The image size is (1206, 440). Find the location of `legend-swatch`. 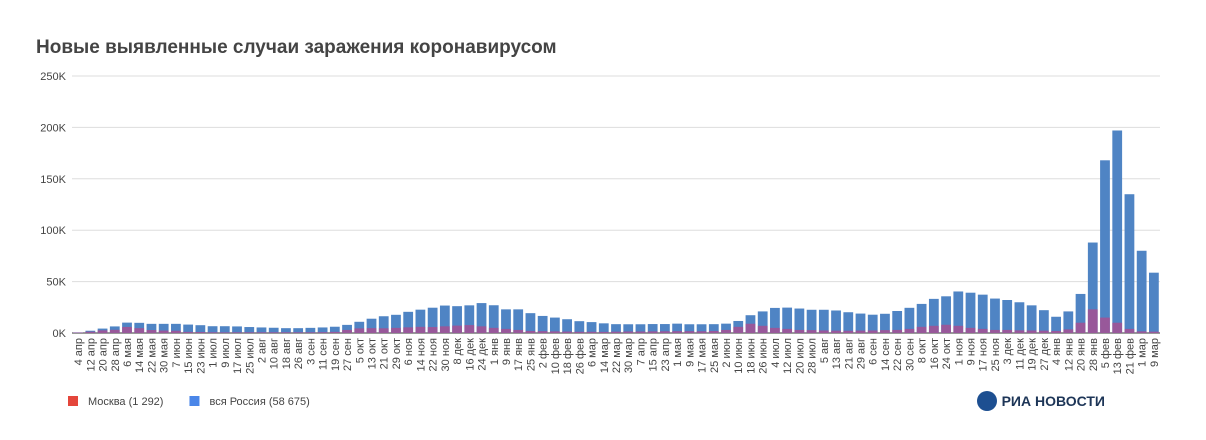

legend-swatch is located at coordinates (194, 401).